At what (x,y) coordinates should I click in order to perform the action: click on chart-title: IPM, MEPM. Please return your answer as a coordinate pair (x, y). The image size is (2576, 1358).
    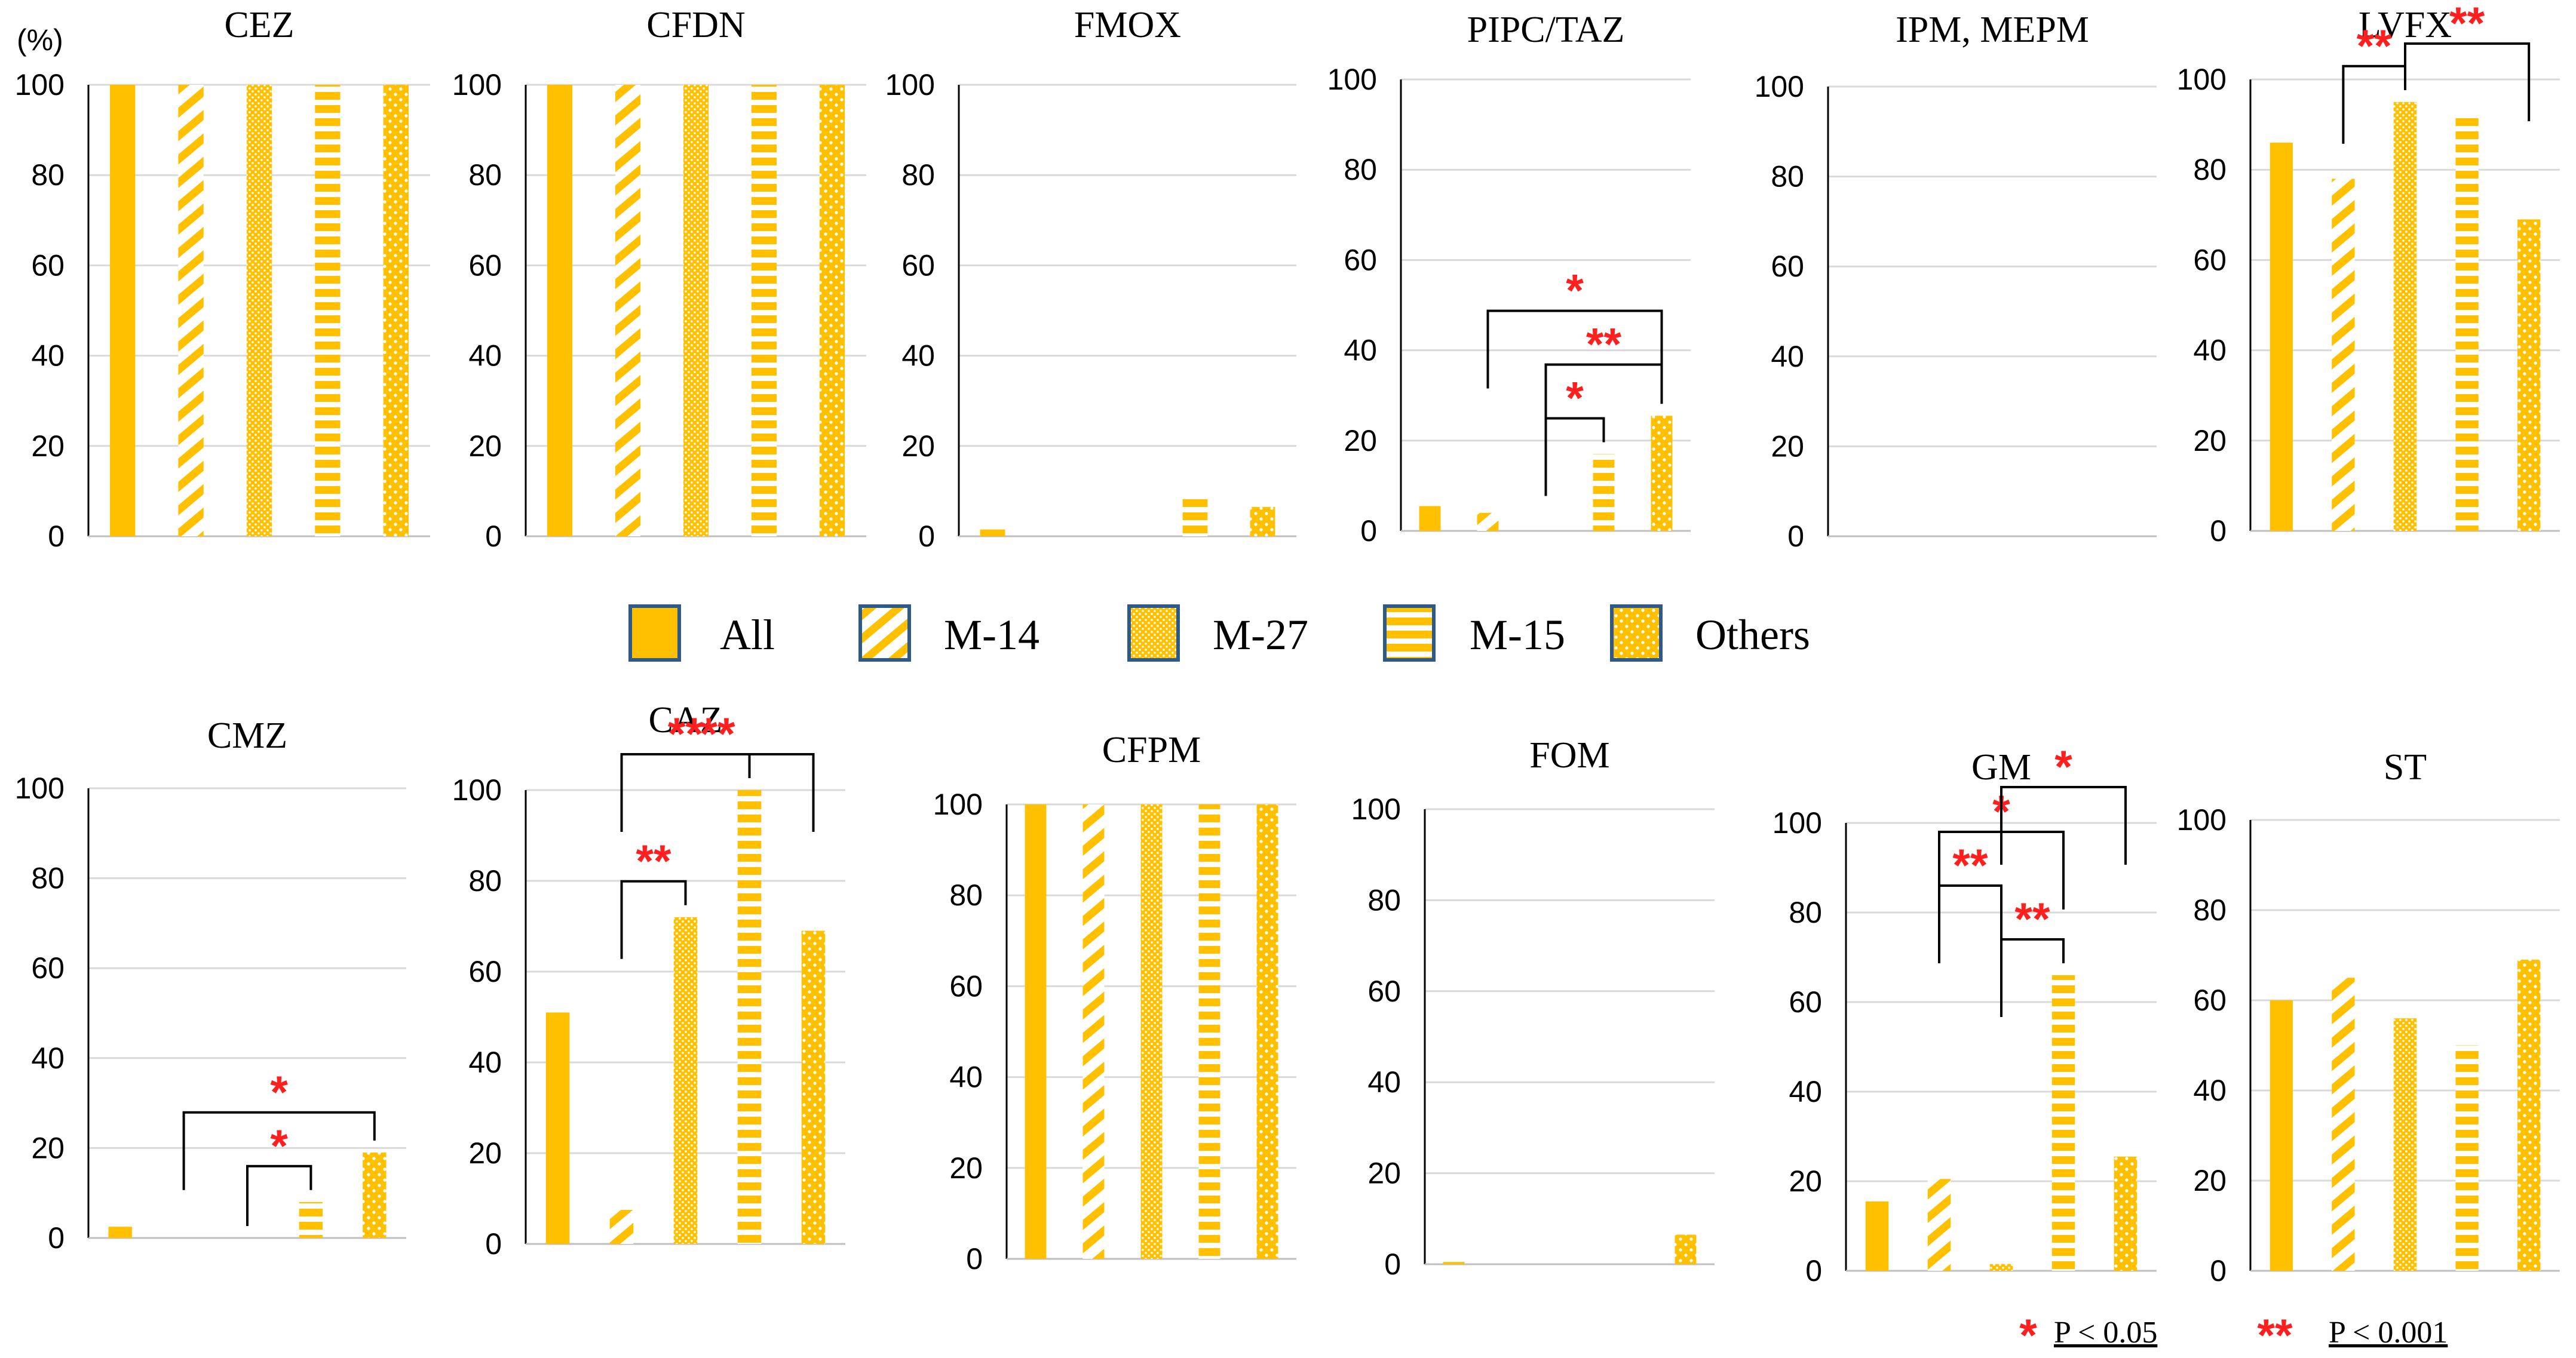
    Looking at the image, I should click on (1992, 30).